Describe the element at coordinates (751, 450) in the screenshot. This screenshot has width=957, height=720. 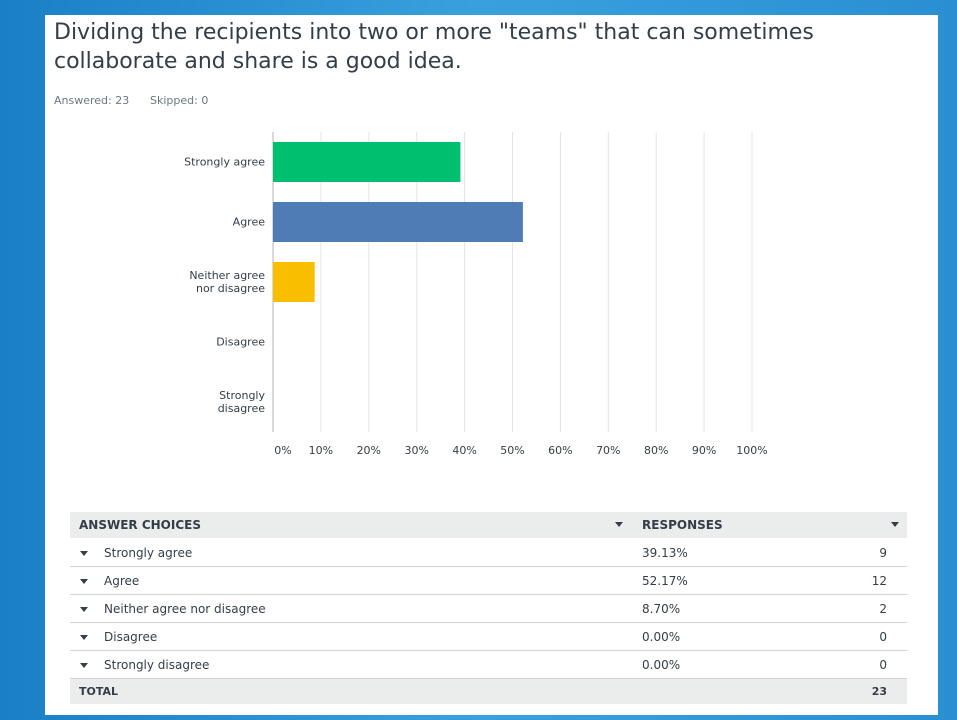
I see `x-tick-label: 100%` at that location.